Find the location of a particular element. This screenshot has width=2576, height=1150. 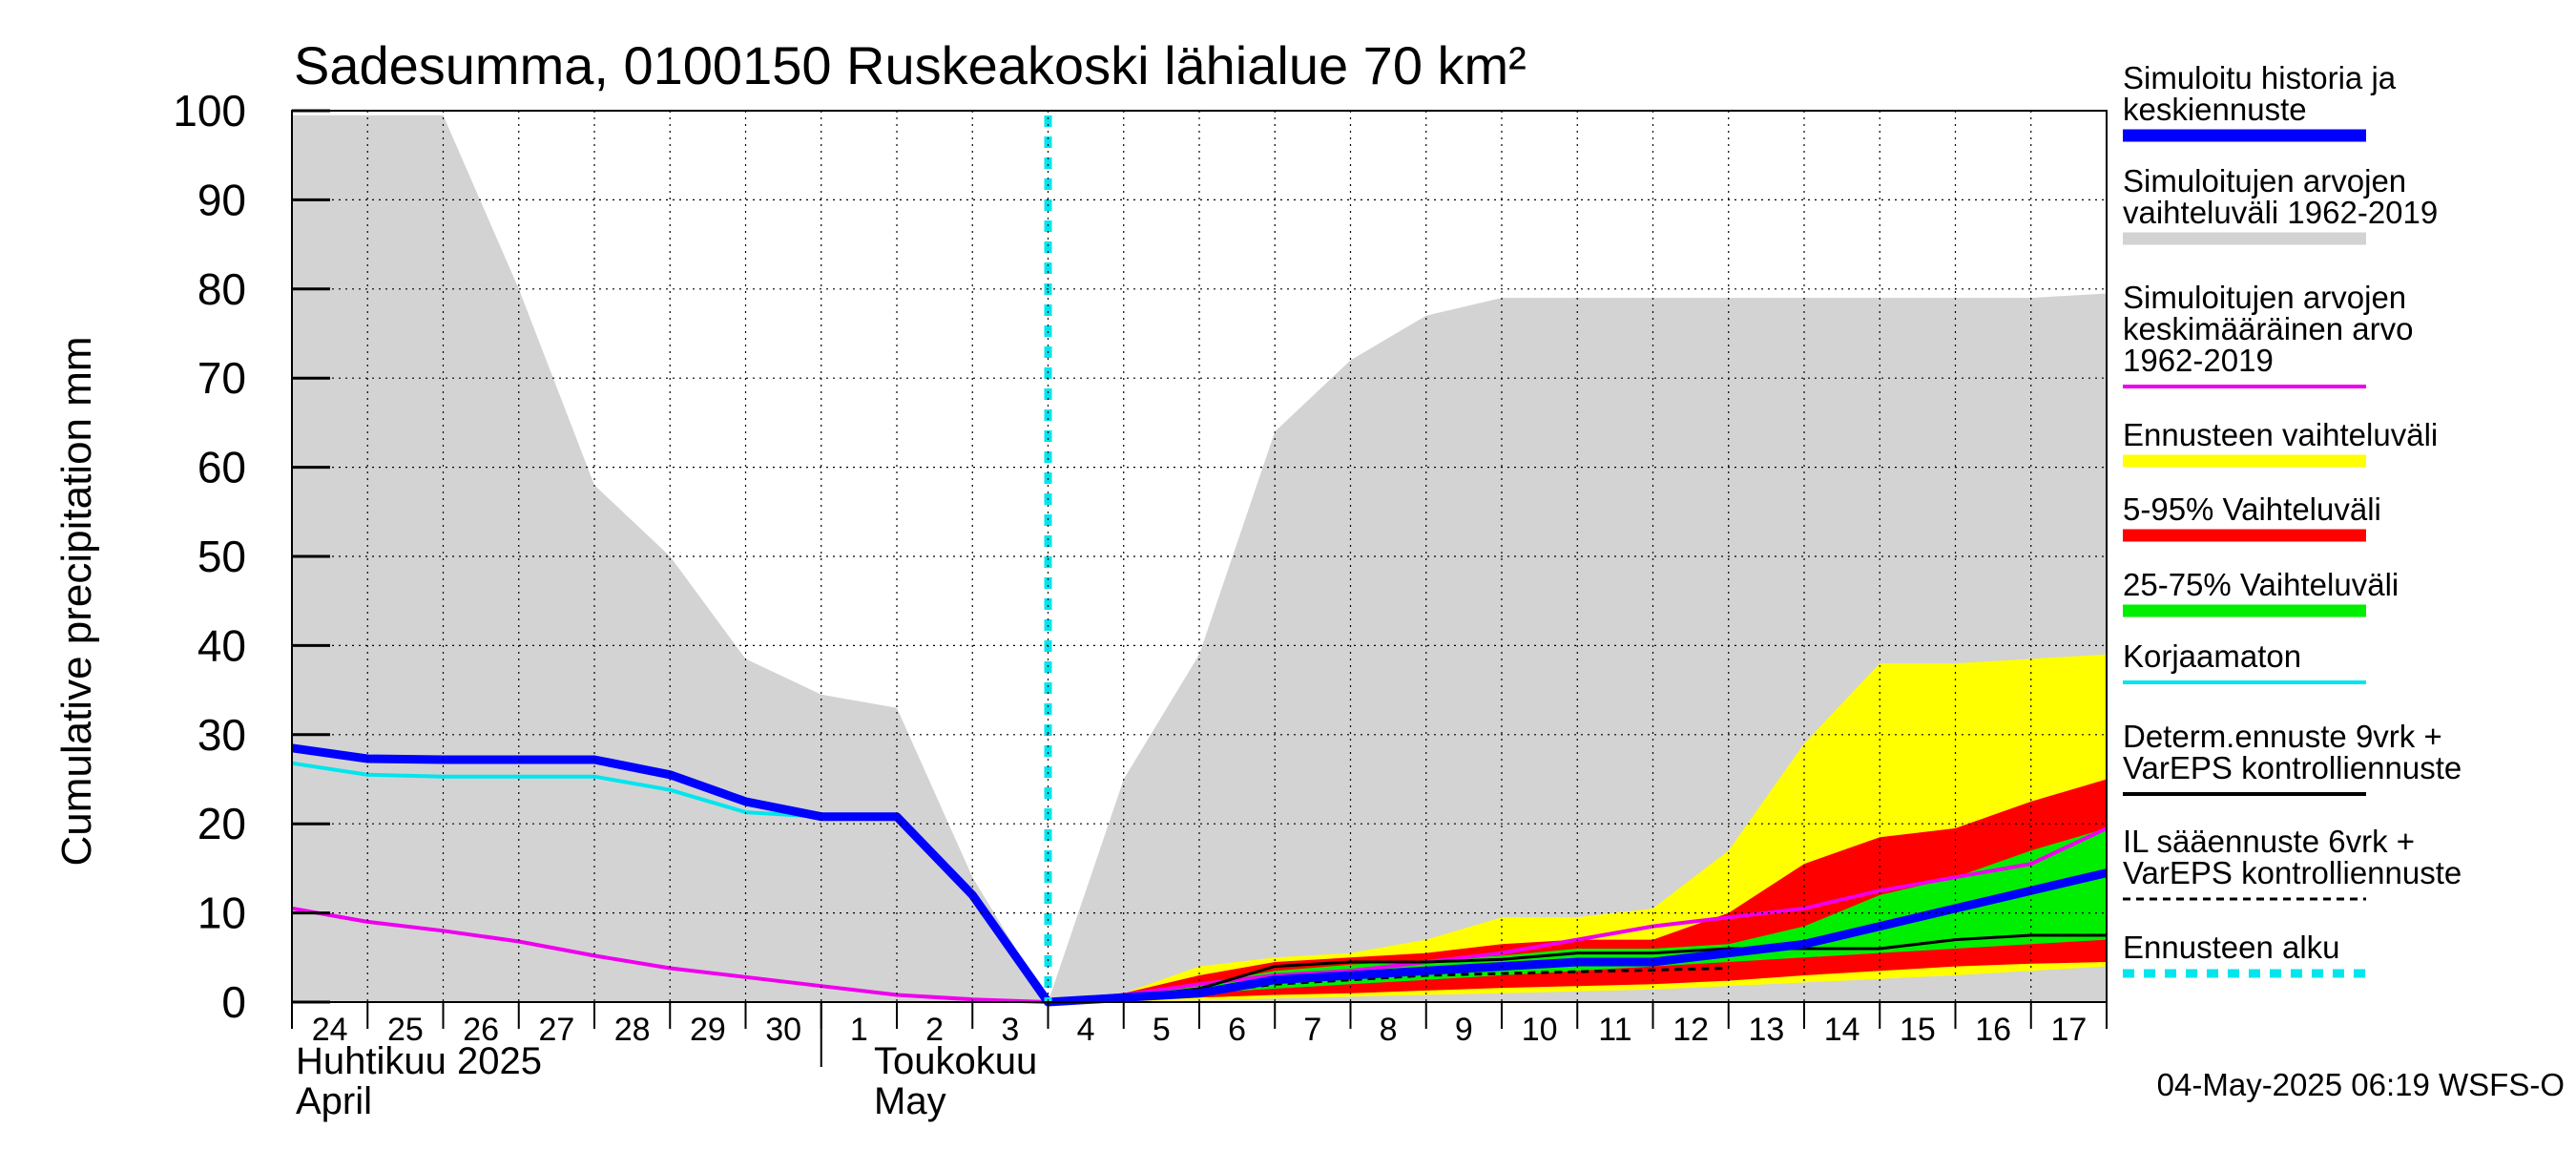

legend-label: Korjaamaton is located at coordinates (2212, 656).